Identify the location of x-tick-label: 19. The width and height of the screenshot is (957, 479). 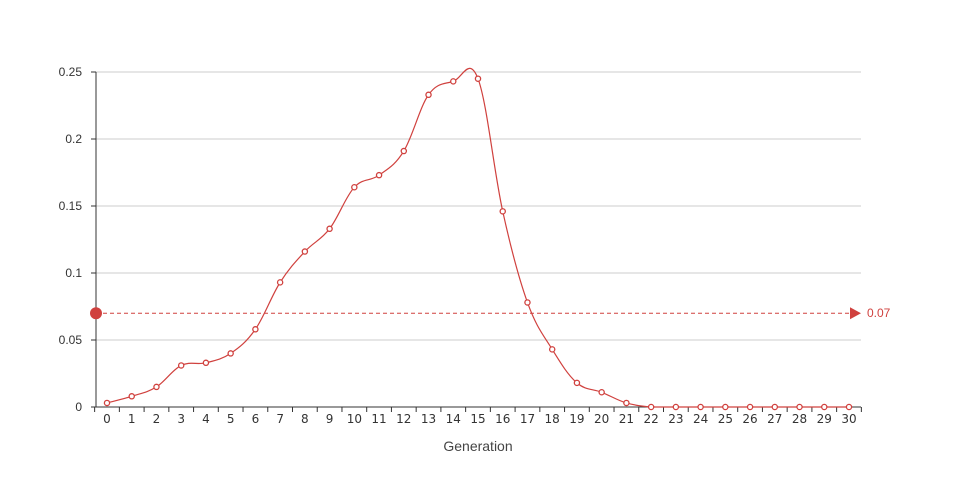
(576, 419).